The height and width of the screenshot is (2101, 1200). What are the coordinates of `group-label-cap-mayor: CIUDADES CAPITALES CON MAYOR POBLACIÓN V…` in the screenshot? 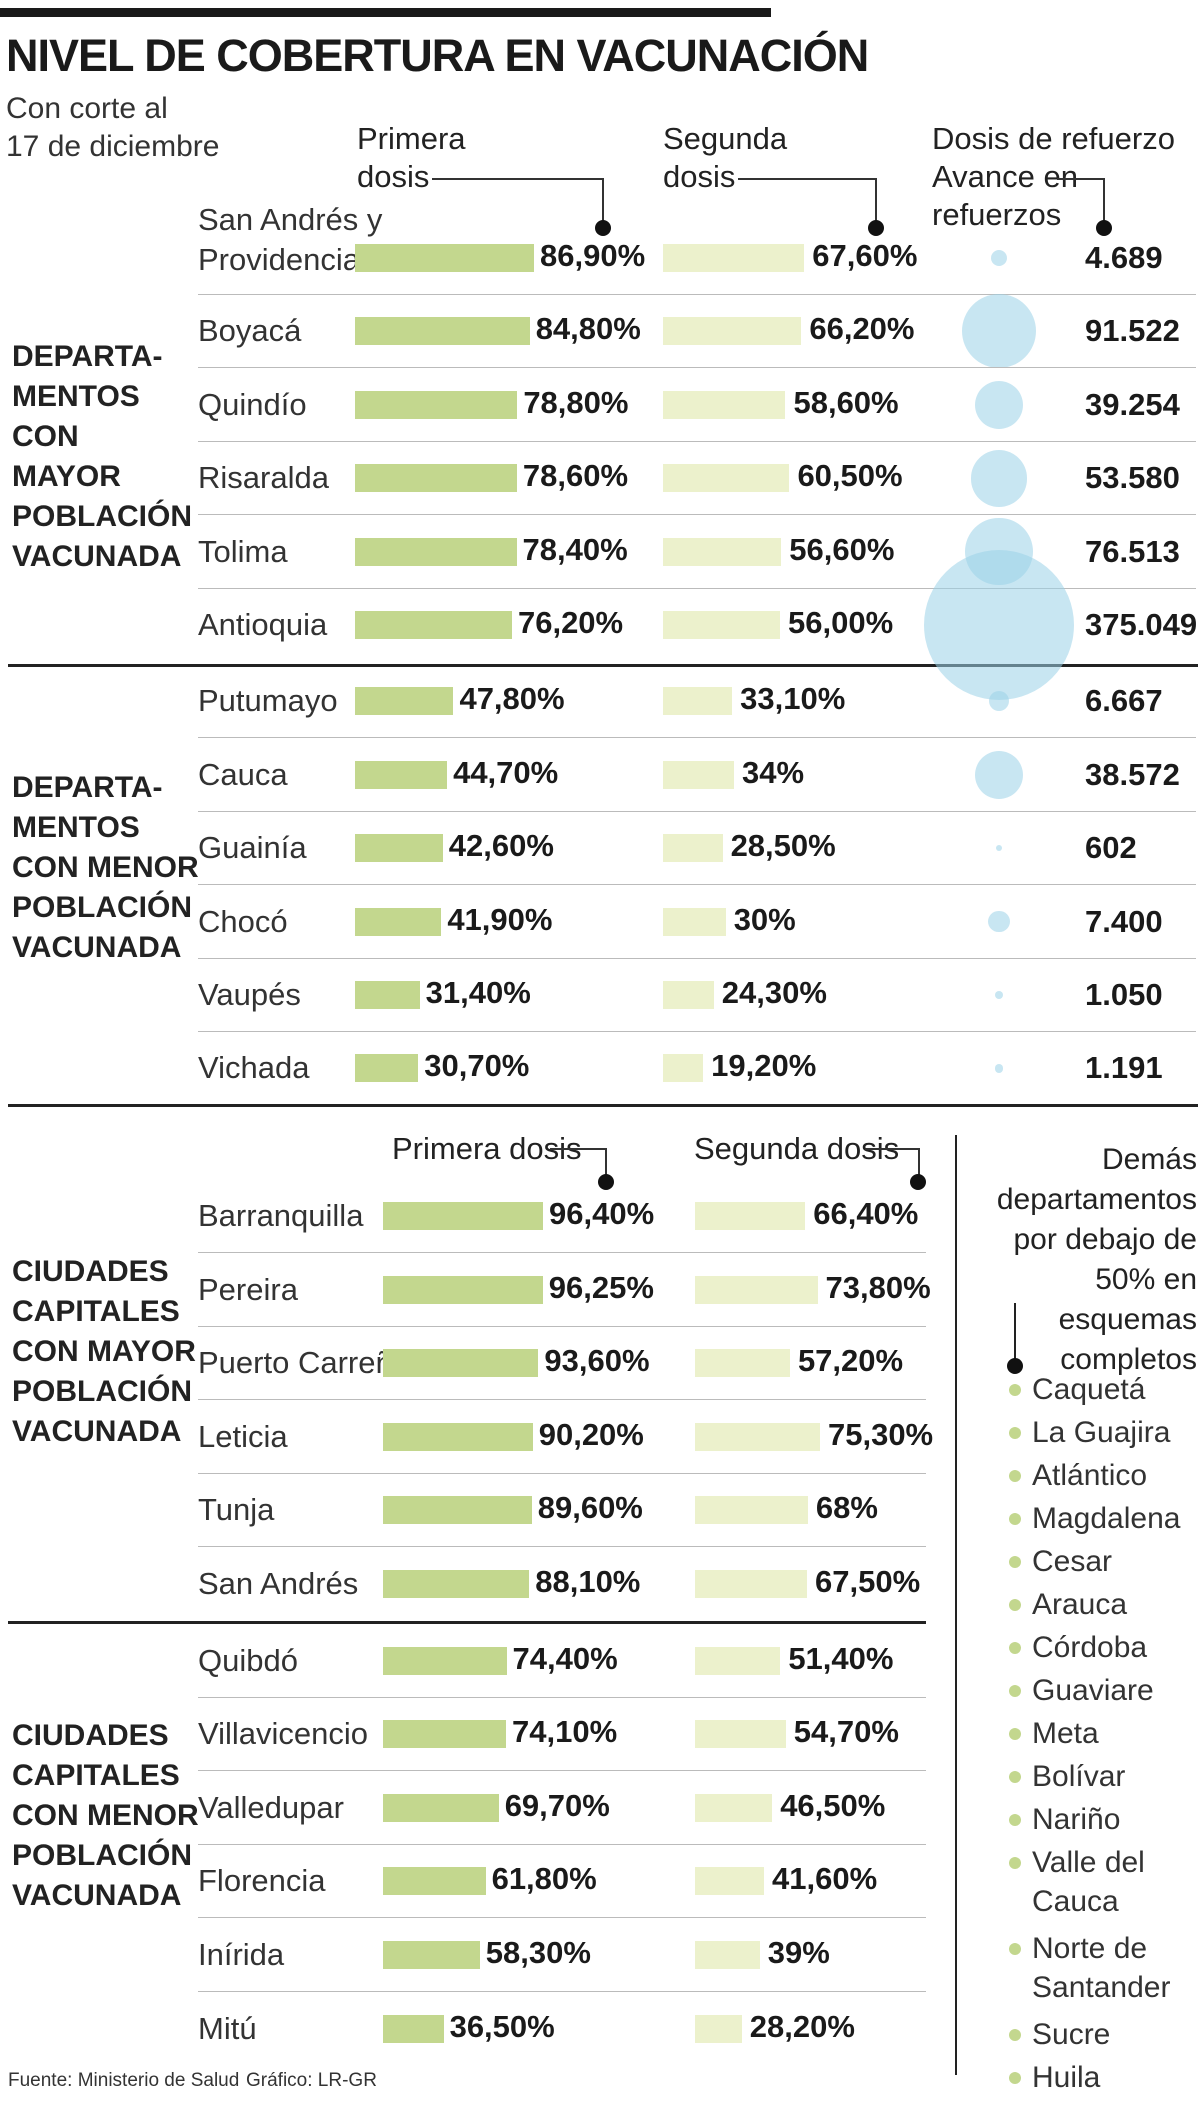 It's located at (104, 1352).